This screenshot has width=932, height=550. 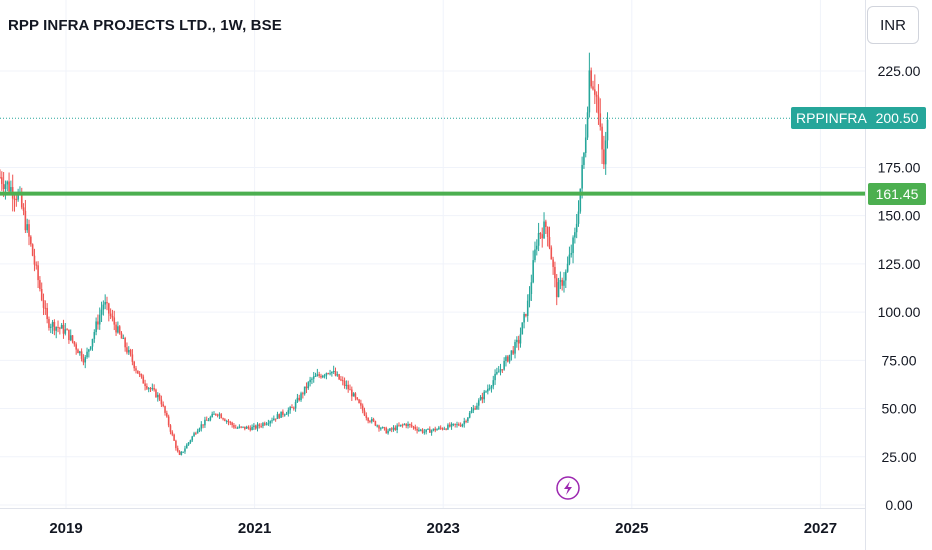 I want to click on time-tick-label: 2023, so click(x=443, y=528).